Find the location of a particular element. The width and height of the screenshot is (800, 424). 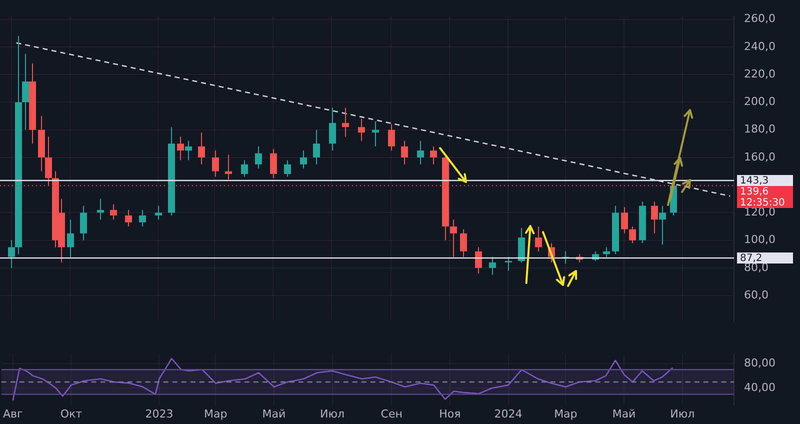

y-tick-label: 60,0 is located at coordinates (756, 295).